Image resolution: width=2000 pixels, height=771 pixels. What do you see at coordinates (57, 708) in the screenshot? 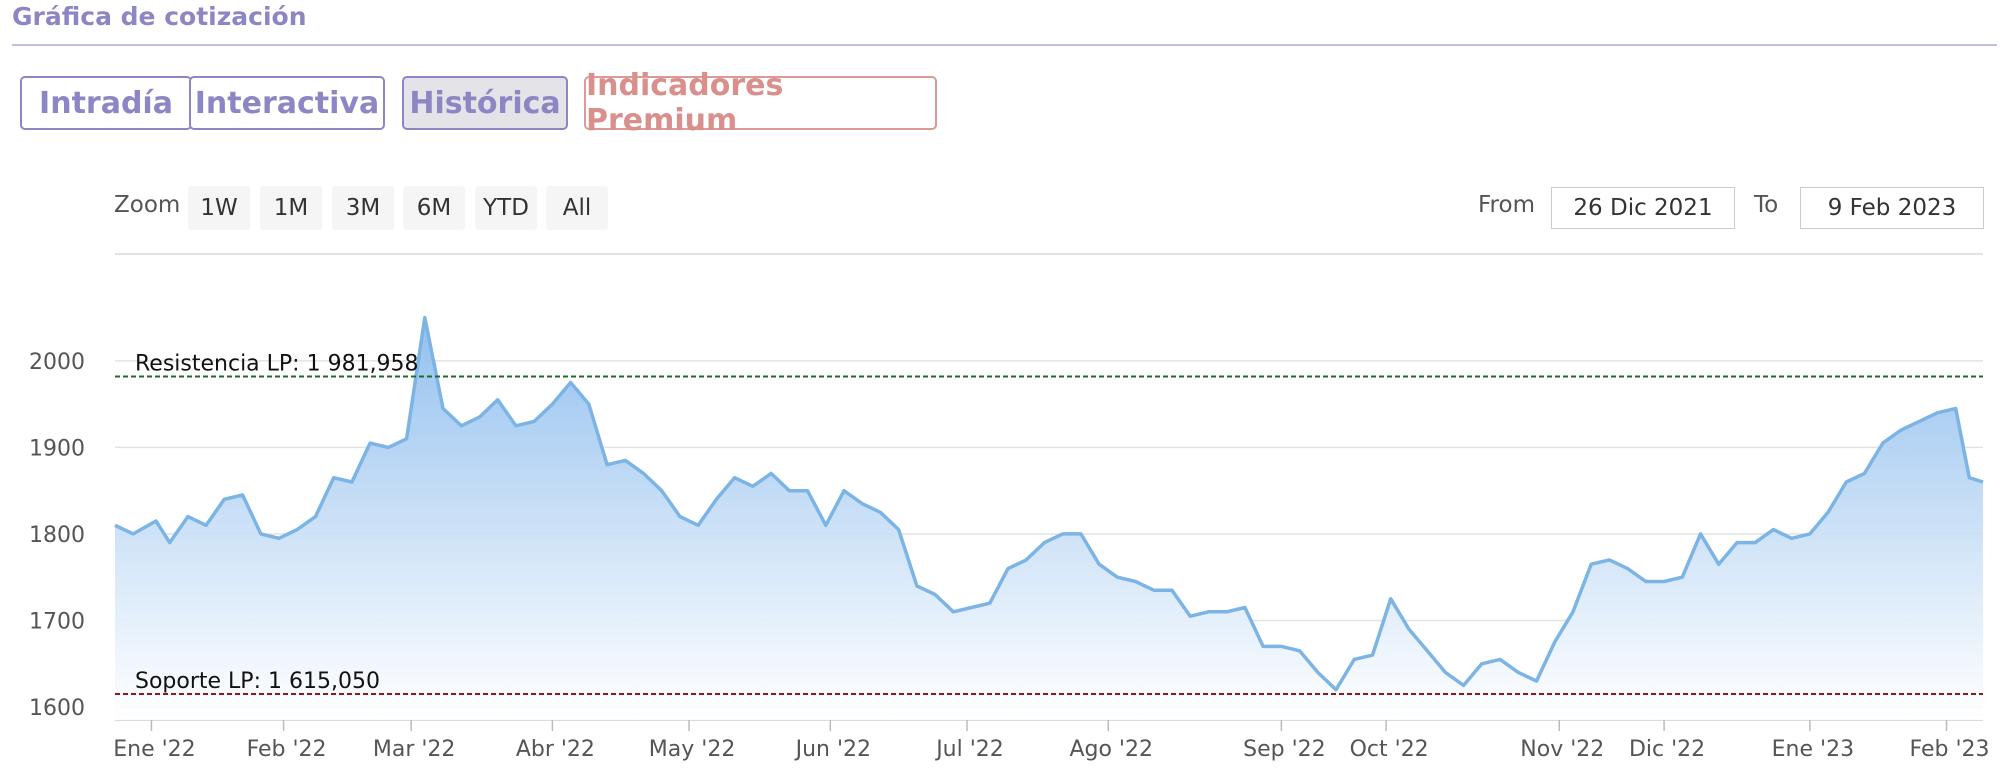
I see `y-tick-label: 1600` at bounding box center [57, 708].